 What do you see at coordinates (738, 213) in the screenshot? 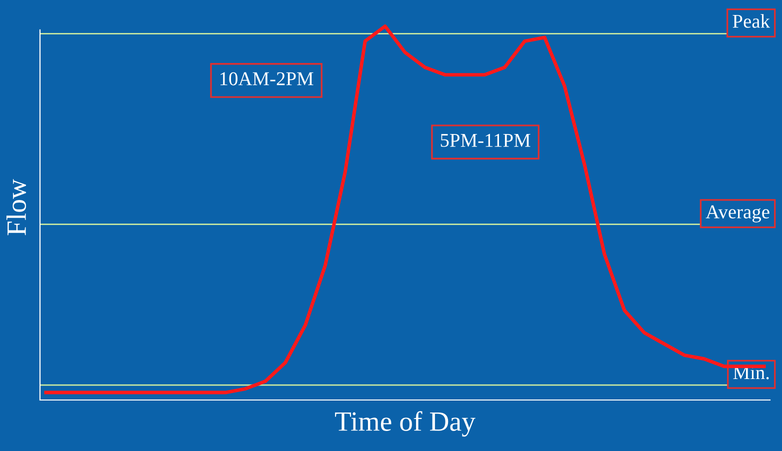
I see `ref-line-label: Average` at bounding box center [738, 213].